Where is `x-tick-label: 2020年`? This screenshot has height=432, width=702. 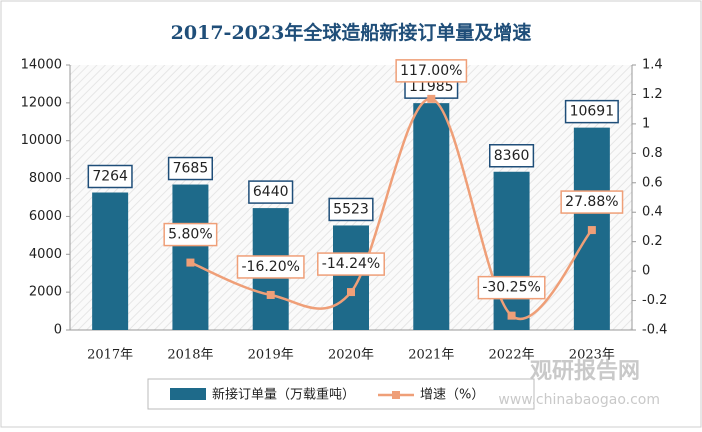 x-tick-label: 2020年 is located at coordinates (351, 355).